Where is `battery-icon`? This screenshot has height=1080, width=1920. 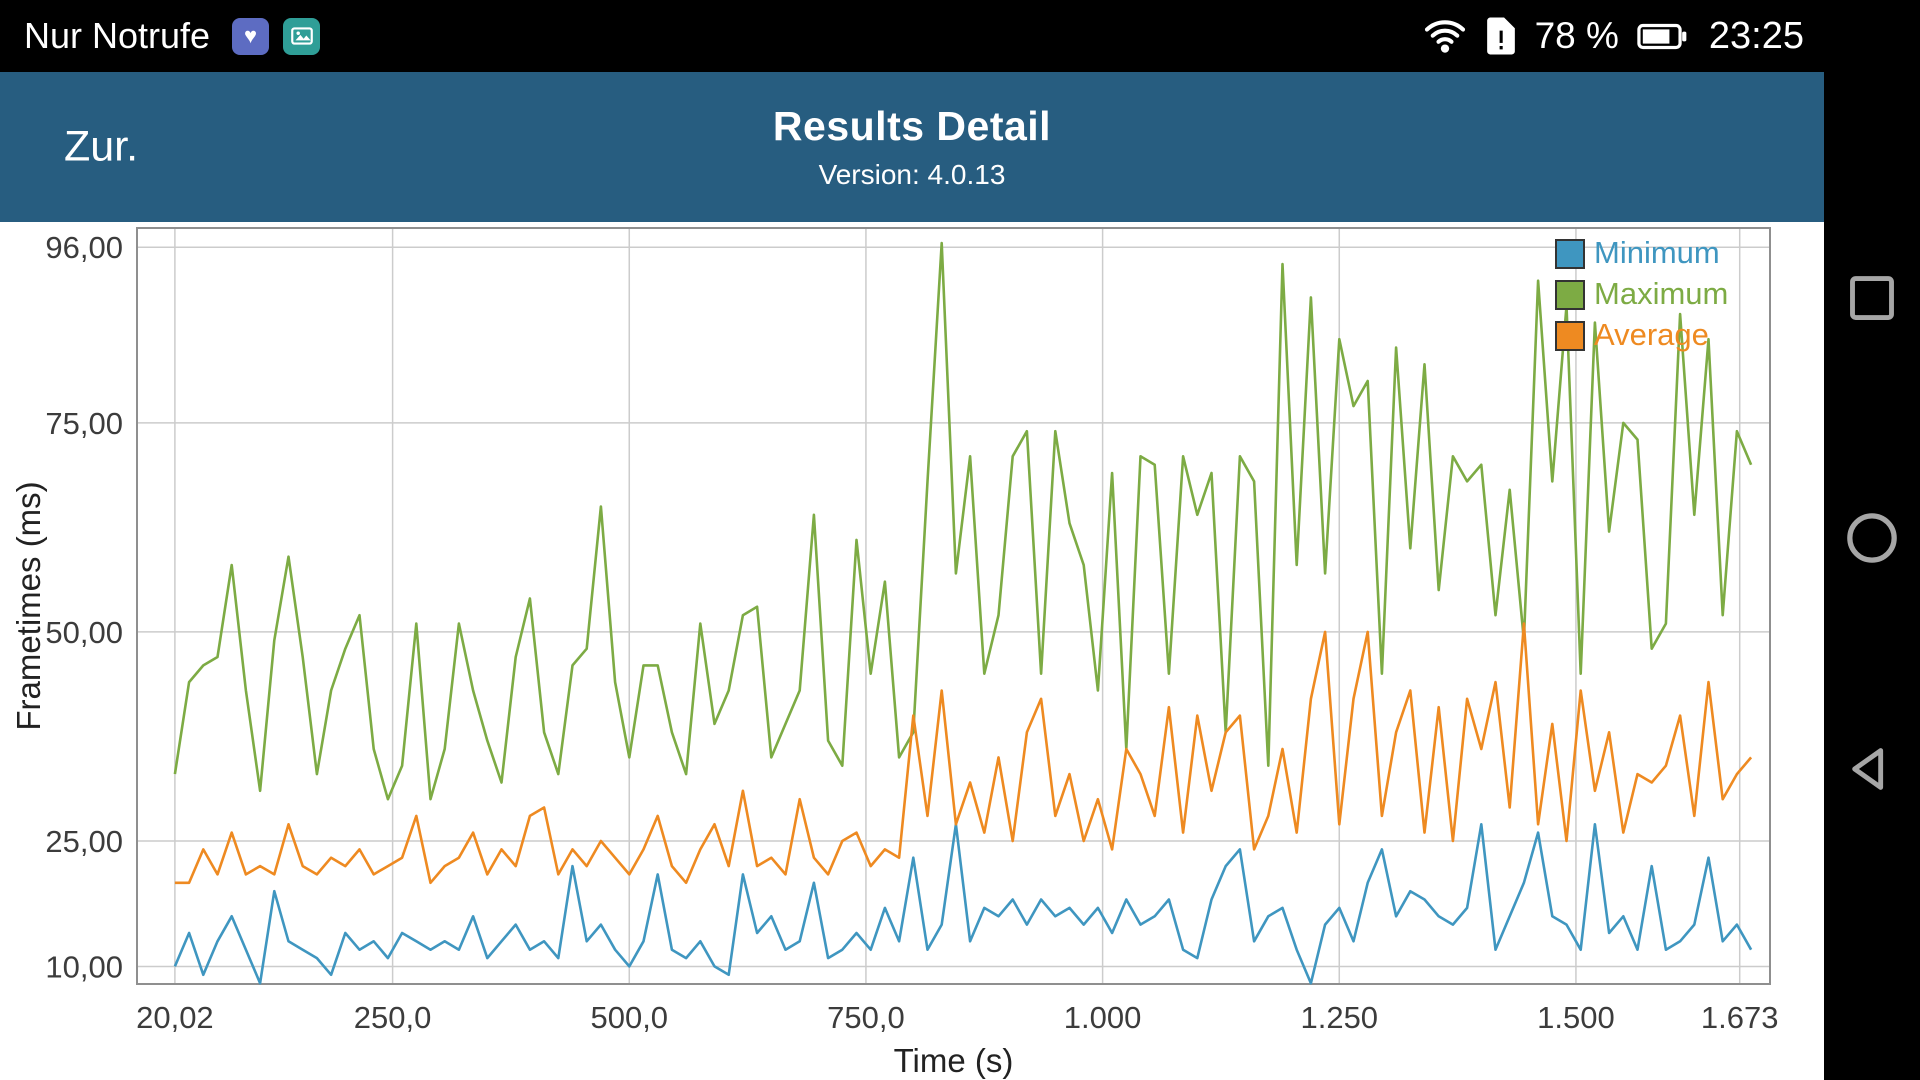 battery-icon is located at coordinates (1662, 36).